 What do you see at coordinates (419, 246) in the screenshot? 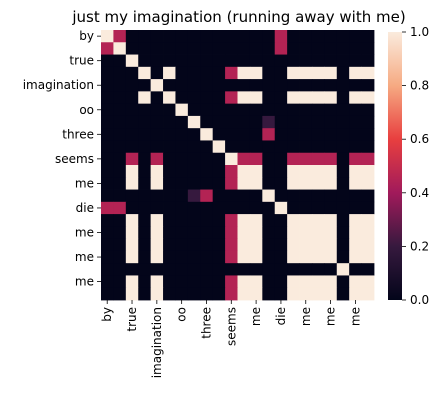
I see `colorbar-tick-label: 0.2` at bounding box center [419, 246].